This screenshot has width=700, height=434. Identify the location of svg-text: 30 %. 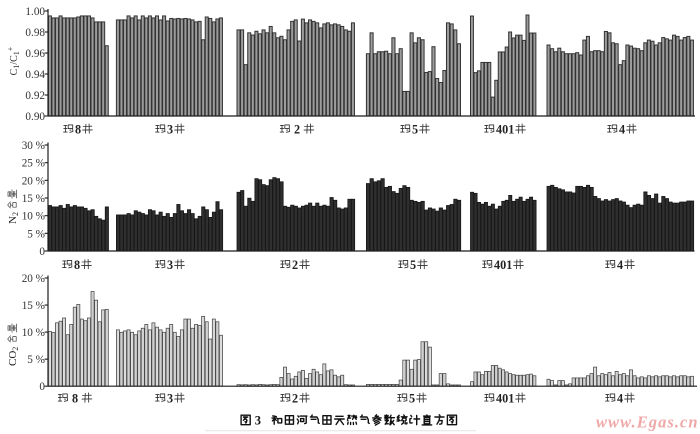
(33, 146).